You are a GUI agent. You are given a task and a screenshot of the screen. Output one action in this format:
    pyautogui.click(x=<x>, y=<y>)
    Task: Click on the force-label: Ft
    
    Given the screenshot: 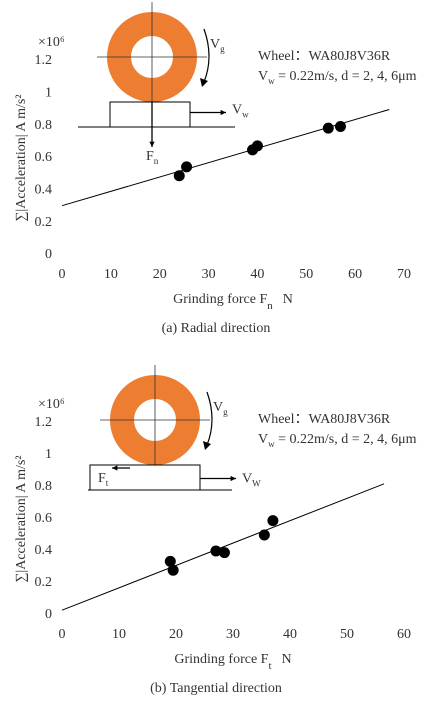 What is the action you would take?
    pyautogui.click(x=103, y=479)
    